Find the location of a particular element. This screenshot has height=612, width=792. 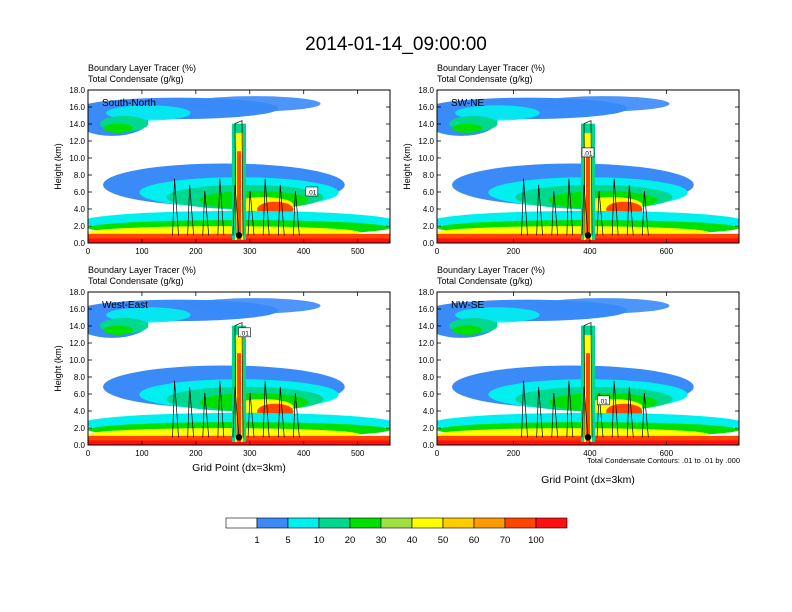

x-tick-label: 600 is located at coordinates (667, 251).